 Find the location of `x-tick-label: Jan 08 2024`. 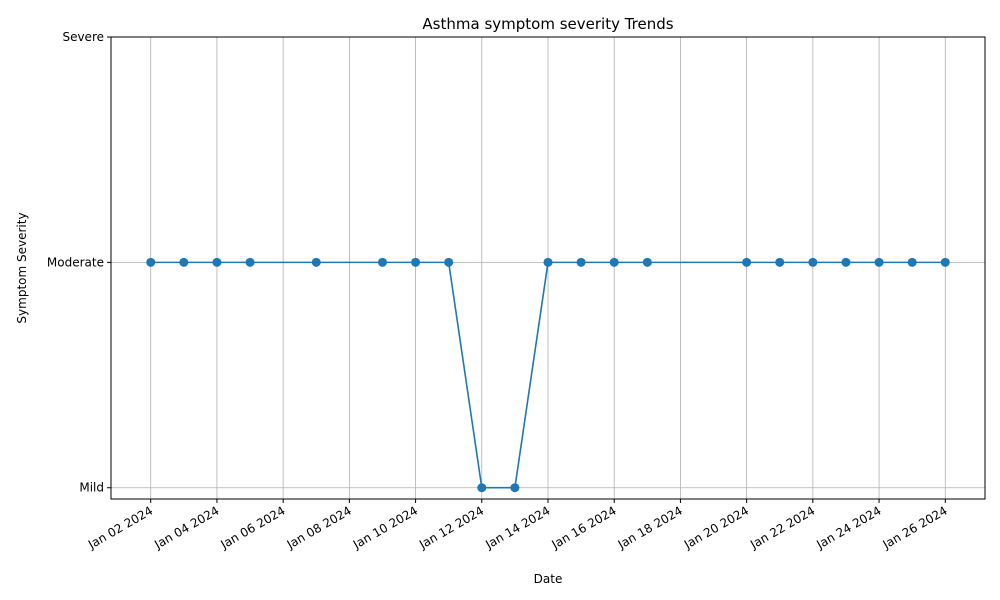

x-tick-label: Jan 08 2024 is located at coordinates (319, 527).